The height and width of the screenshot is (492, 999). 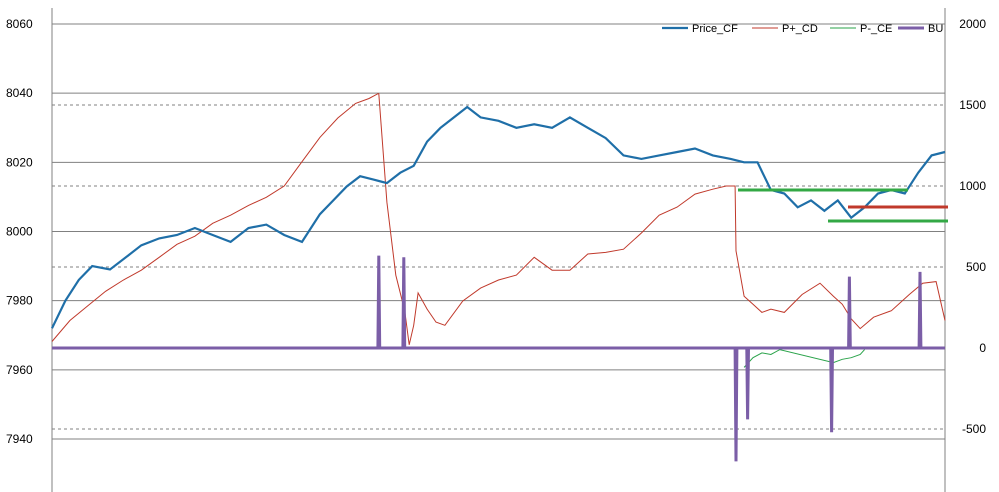 I want to click on legend-label: BU, so click(x=935, y=29).